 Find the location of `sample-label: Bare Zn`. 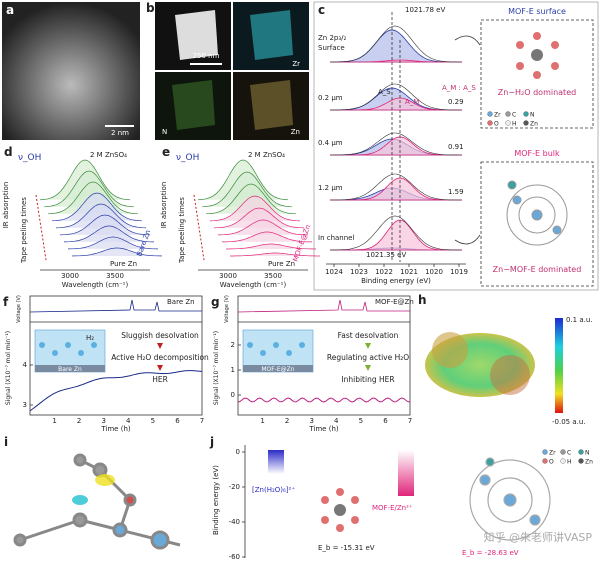

sample-label: Bare Zn is located at coordinates (143, 243).